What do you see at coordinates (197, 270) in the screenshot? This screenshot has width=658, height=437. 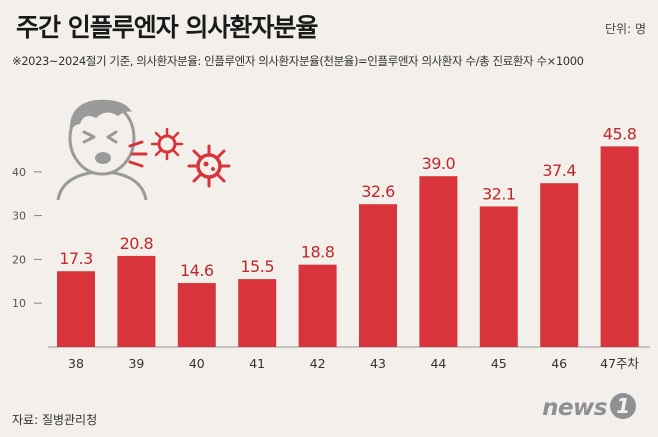 I see `data-label: 14.6` at bounding box center [197, 270].